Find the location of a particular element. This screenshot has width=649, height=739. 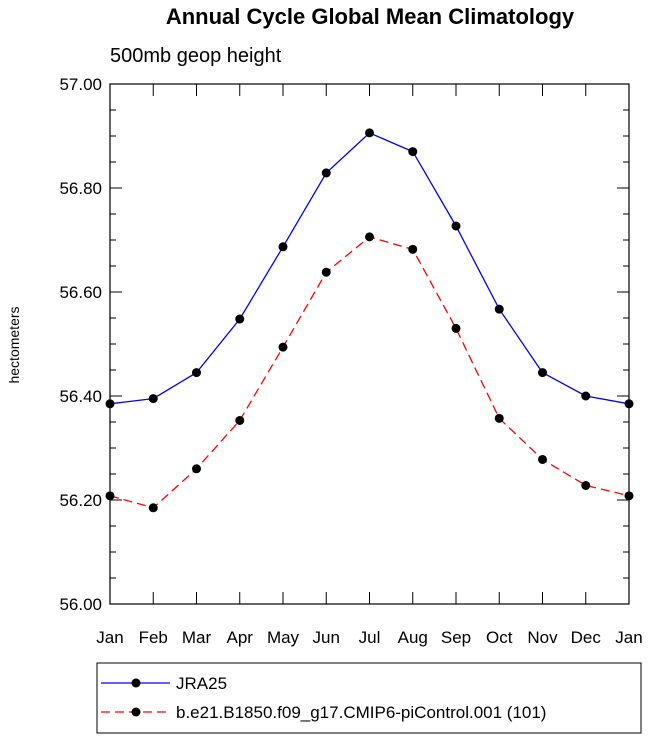

y-tick-label: 56.40 is located at coordinates (80, 396).